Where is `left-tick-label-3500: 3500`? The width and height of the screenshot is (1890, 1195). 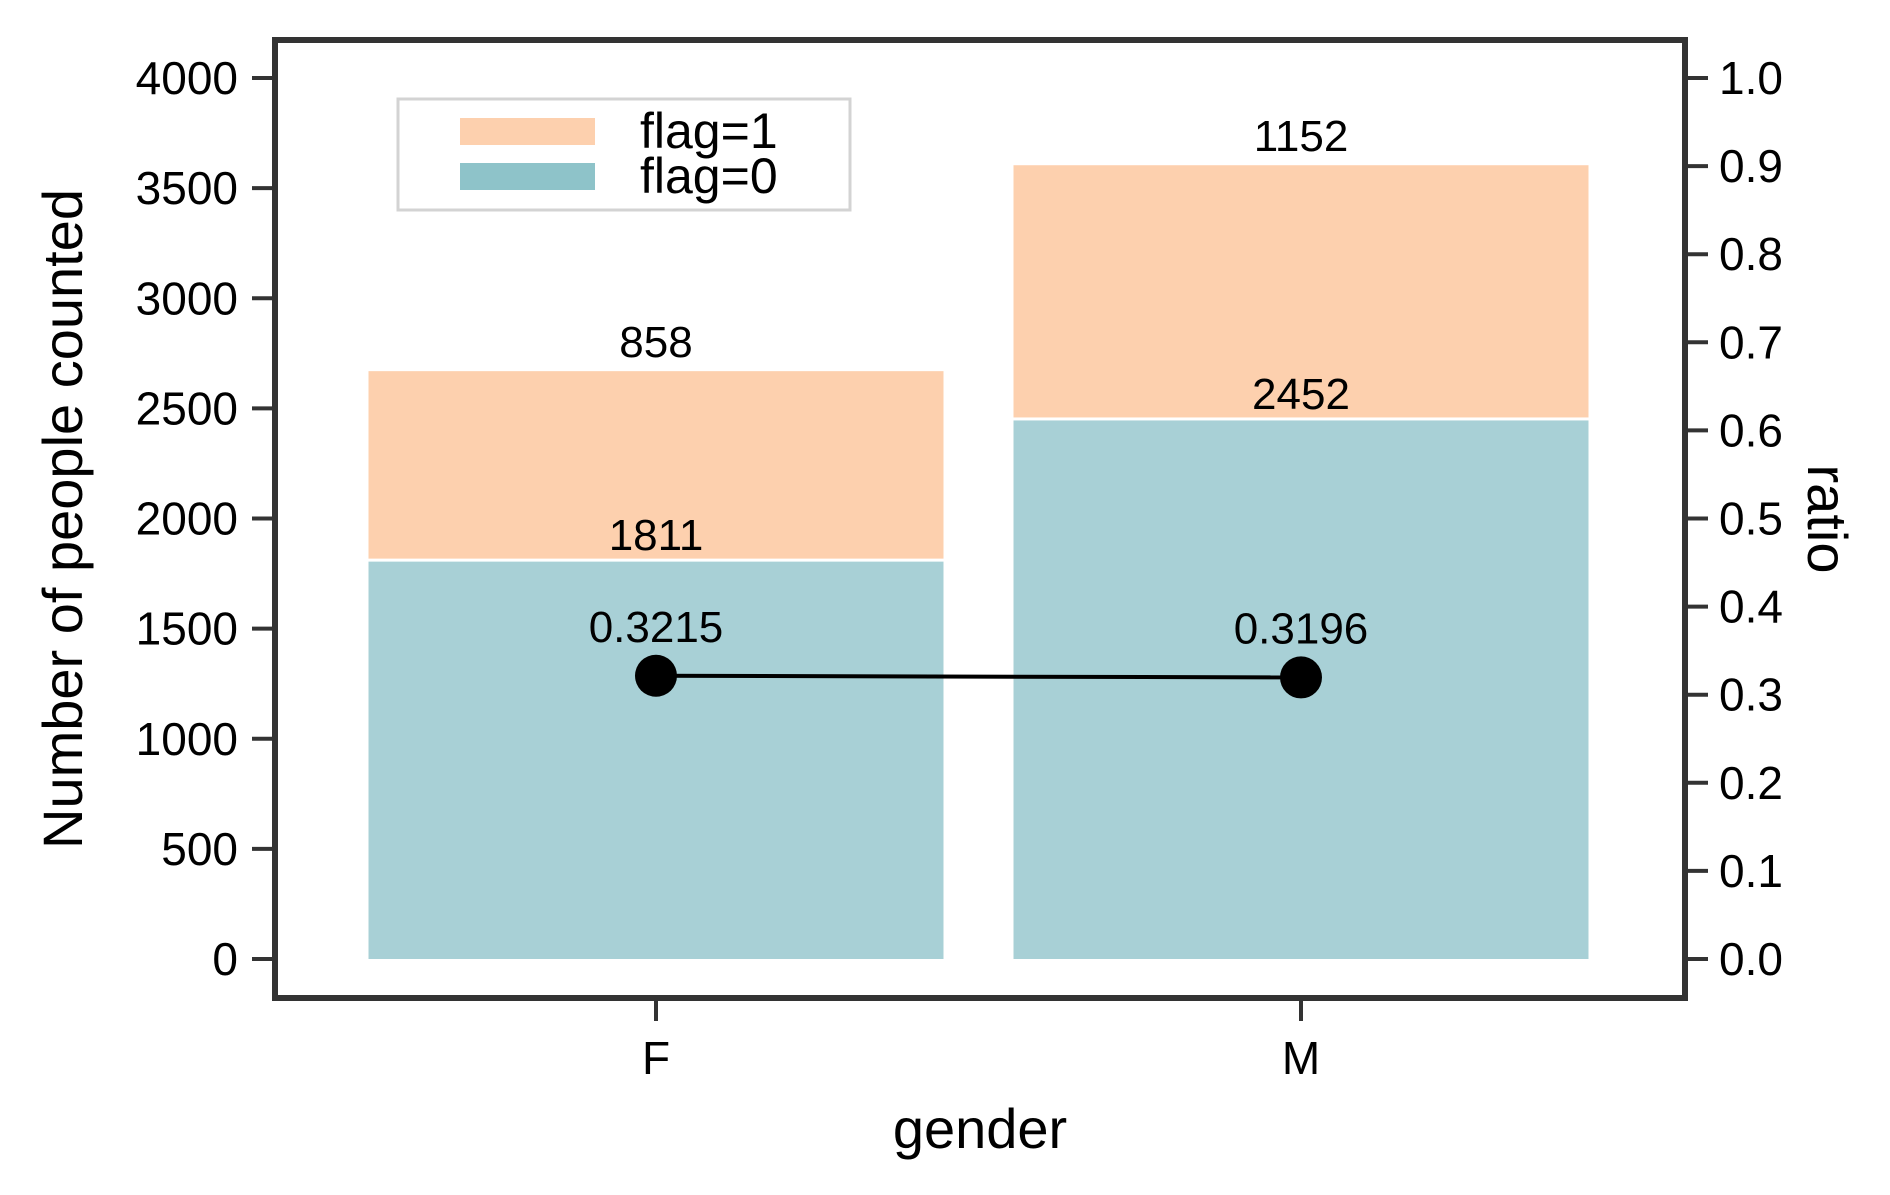
left-tick-label-3500: 3500 is located at coordinates (187, 188).